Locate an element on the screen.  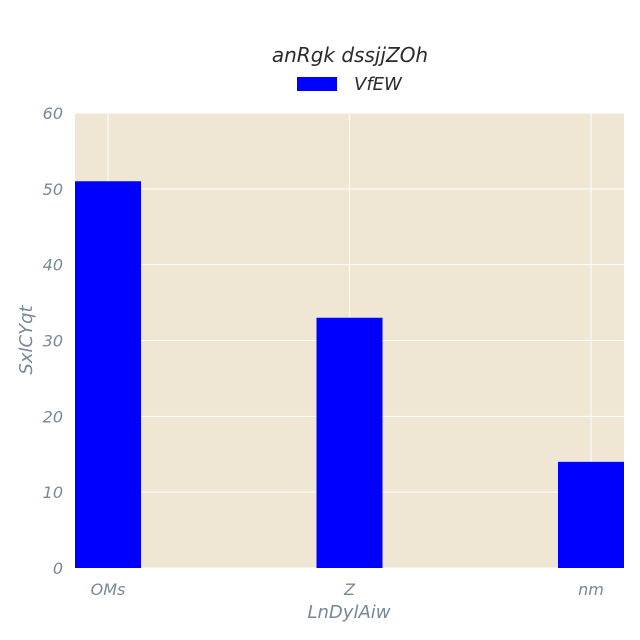
y-axis-ticks: 0 10 20 30 40 50 60 is located at coordinates (53, 341).